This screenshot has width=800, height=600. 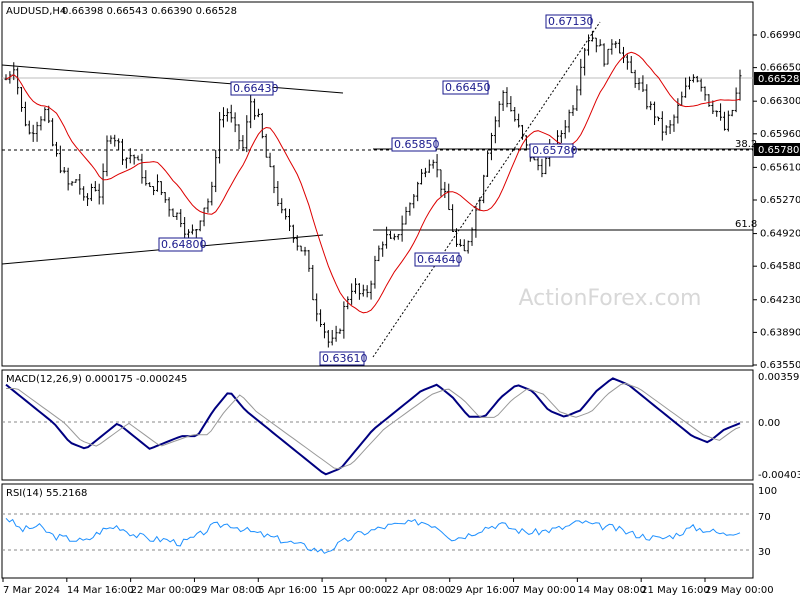 I want to click on time-tick-label: 29 Mar 08:00, so click(x=227, y=590).